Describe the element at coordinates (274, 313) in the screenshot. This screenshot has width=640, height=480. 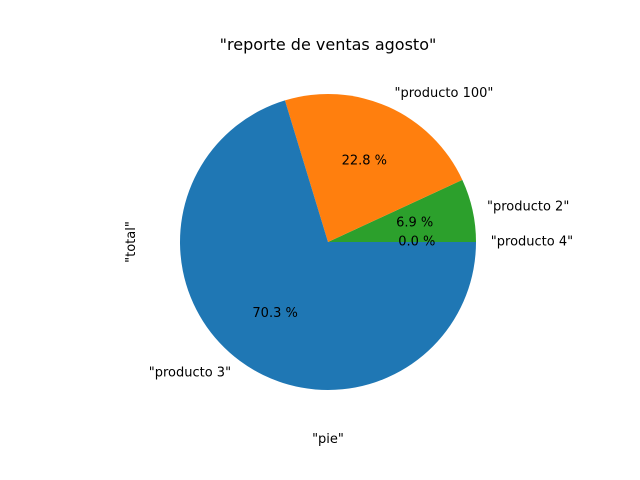
I see `slice-percent-producto-3: 70.3 %` at that location.